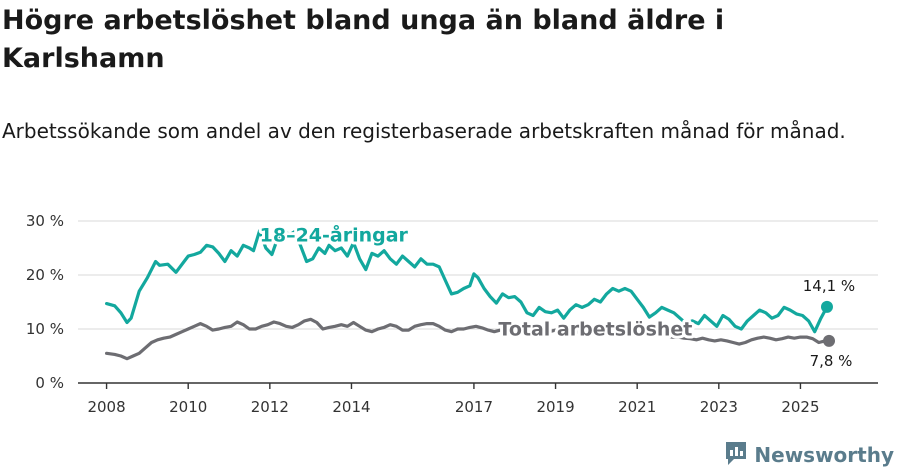  Describe the element at coordinates (831, 361) in the screenshot. I see `end-label-total: 7,8 %` at that location.